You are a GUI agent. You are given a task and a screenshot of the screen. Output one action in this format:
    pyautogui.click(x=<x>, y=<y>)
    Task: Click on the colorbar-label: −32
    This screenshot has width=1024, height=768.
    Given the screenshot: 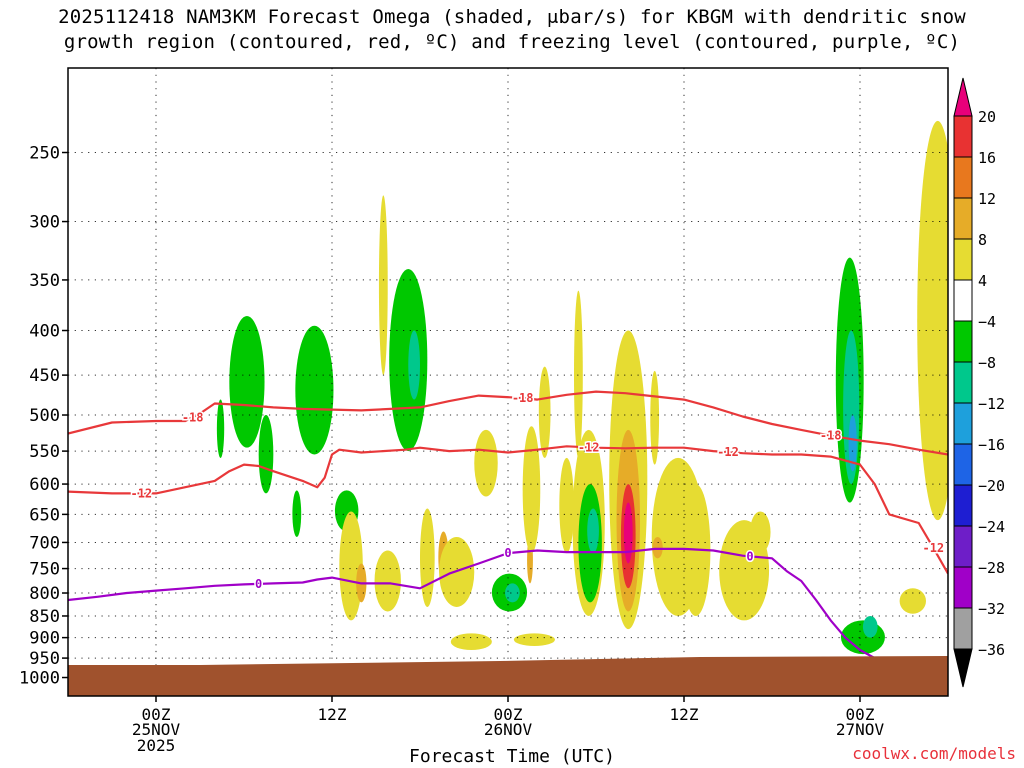 What is the action you would take?
    pyautogui.click(x=991, y=609)
    